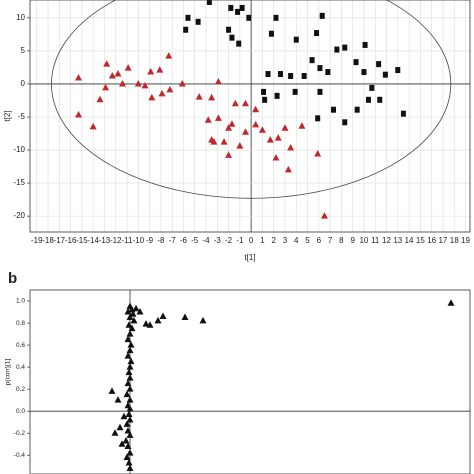 This screenshot has width=474, height=474. Describe the element at coordinates (409, 240) in the screenshot. I see `x-tick-label: 14` at that location.